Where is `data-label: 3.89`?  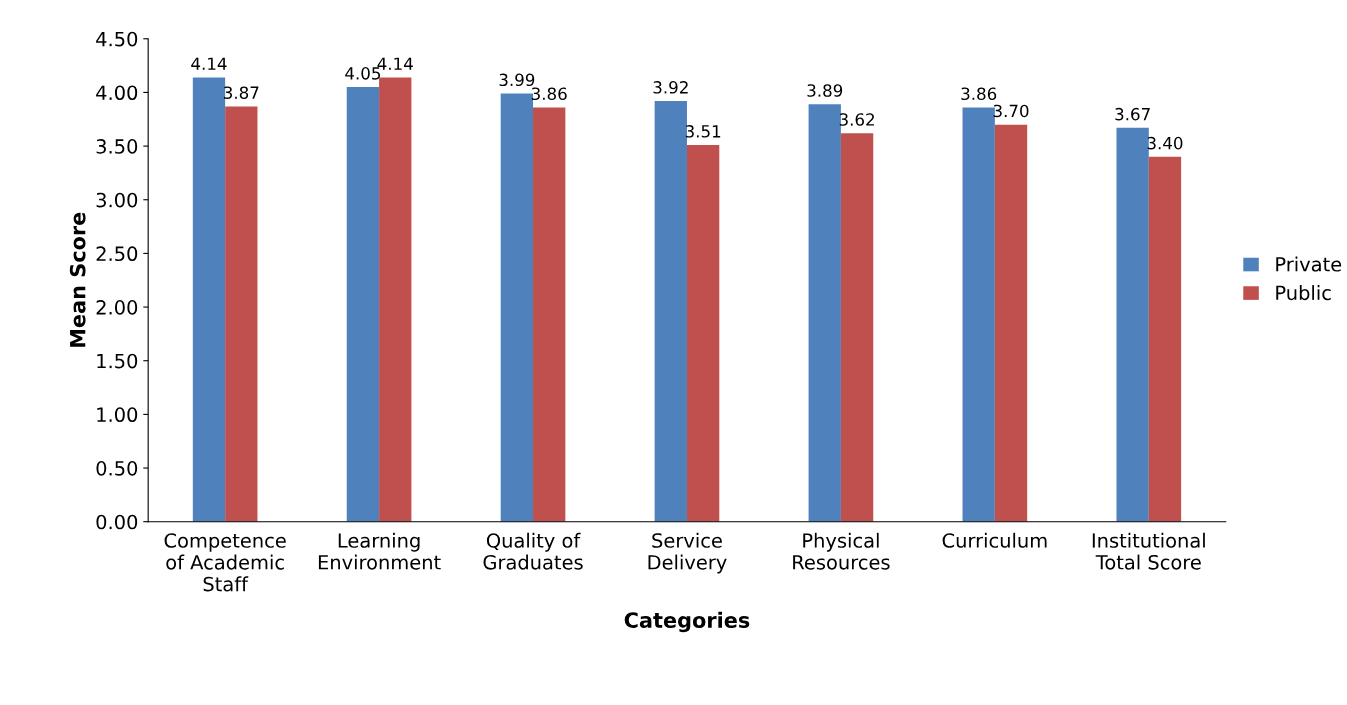
data-label: 3.89 is located at coordinates (825, 90).